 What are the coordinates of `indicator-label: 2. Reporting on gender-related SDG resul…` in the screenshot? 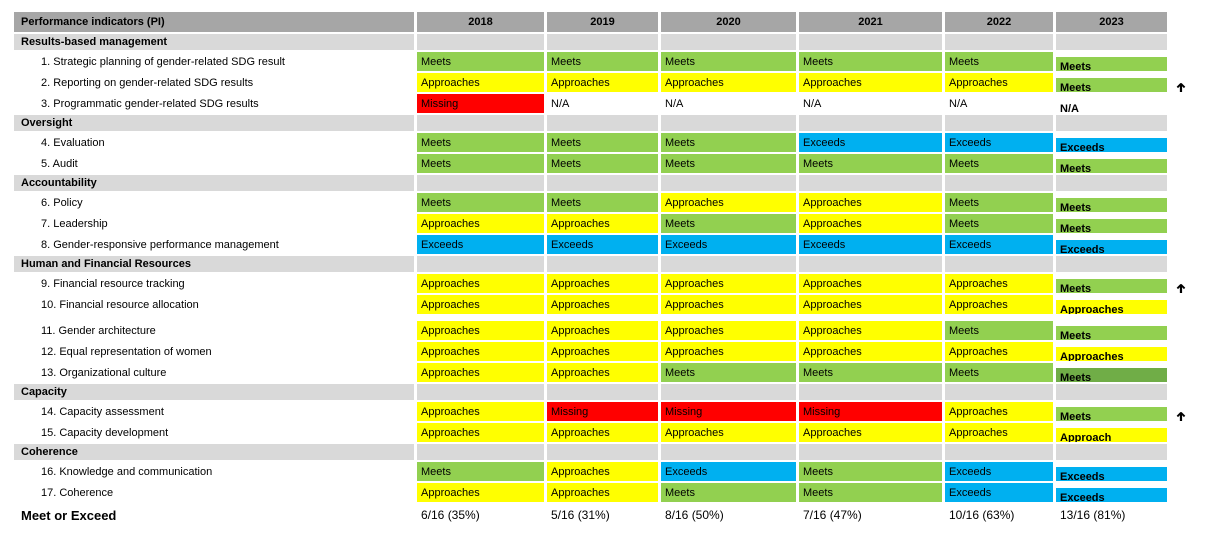 It's located at (147, 82).